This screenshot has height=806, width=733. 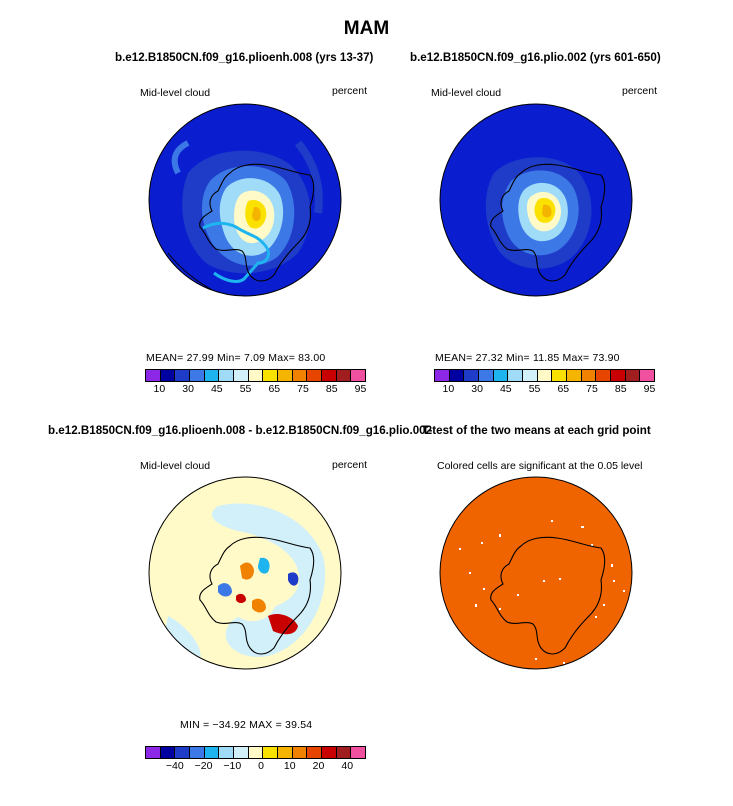 I want to click on page-title: MAM, so click(x=366, y=28).